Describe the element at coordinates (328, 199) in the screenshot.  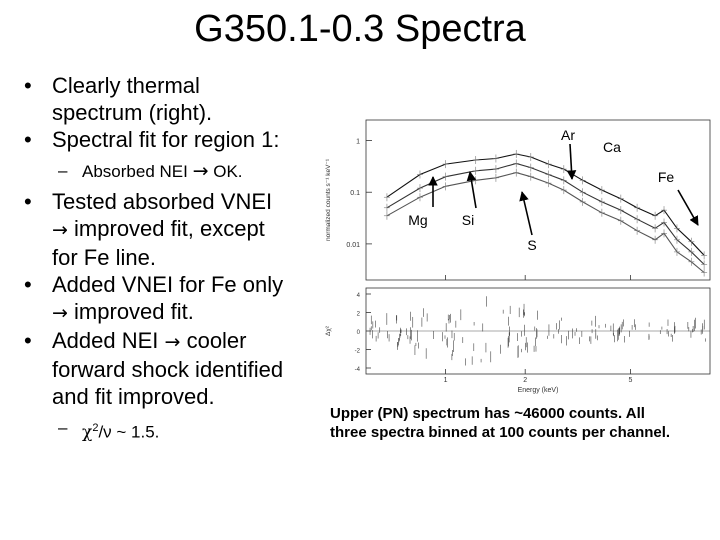
I see `y-axis-label: normalized counts s⁻¹ keV⁻¹` at that location.